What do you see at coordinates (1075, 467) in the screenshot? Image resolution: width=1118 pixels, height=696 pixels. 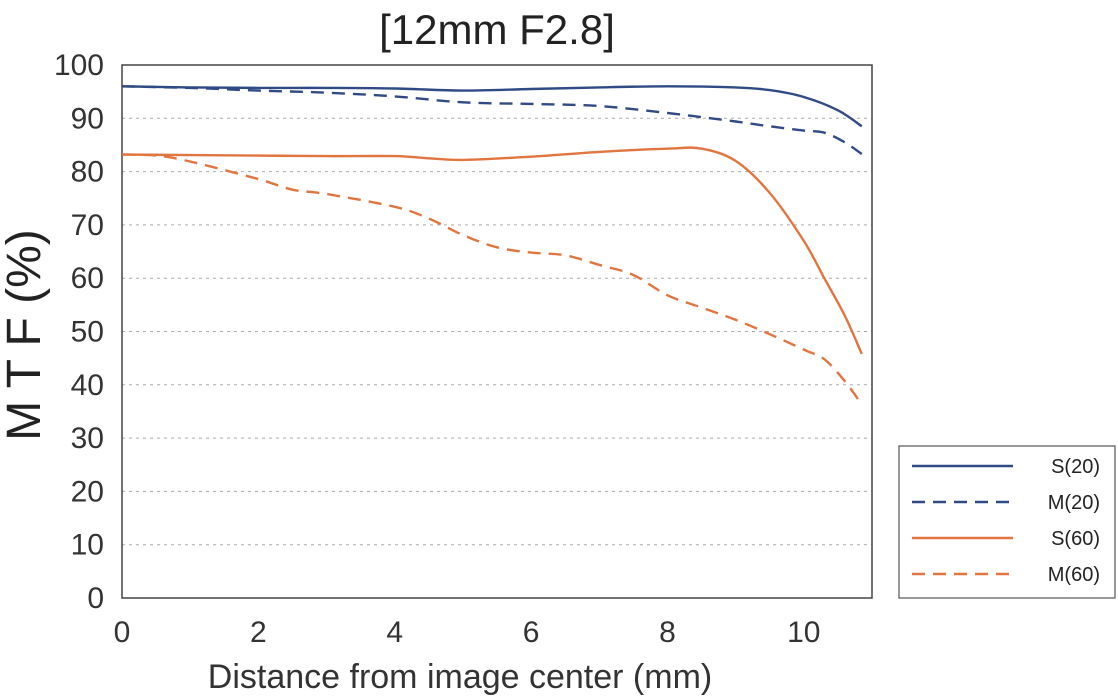 I see `legend-label: S(20)` at bounding box center [1075, 467].